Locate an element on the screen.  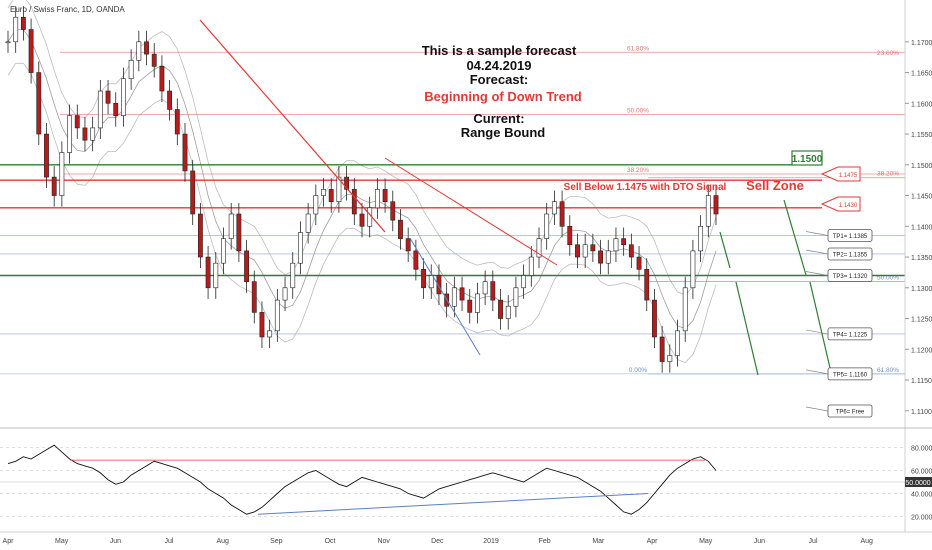
time-tick-label: May is located at coordinates (62, 541).